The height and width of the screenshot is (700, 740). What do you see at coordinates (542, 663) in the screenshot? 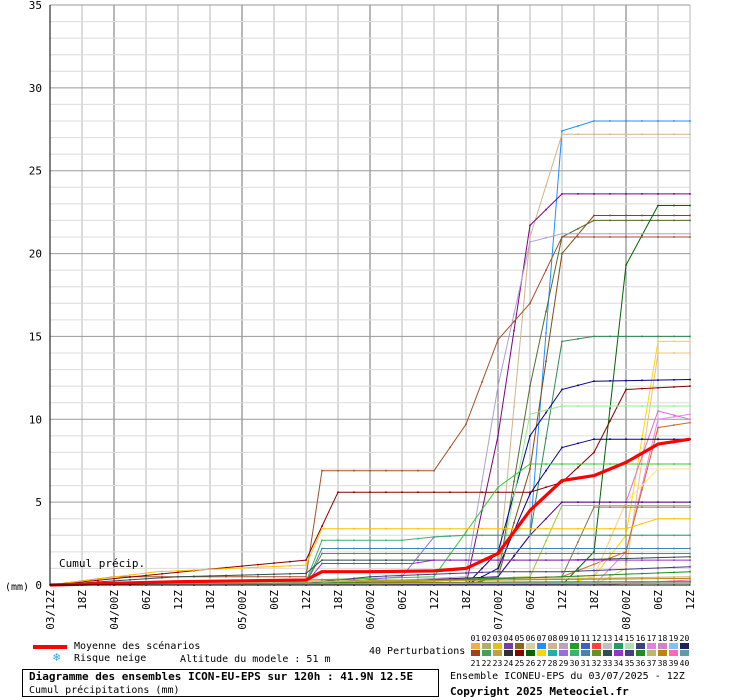
I see `perturbation-number: 27` at bounding box center [542, 663].